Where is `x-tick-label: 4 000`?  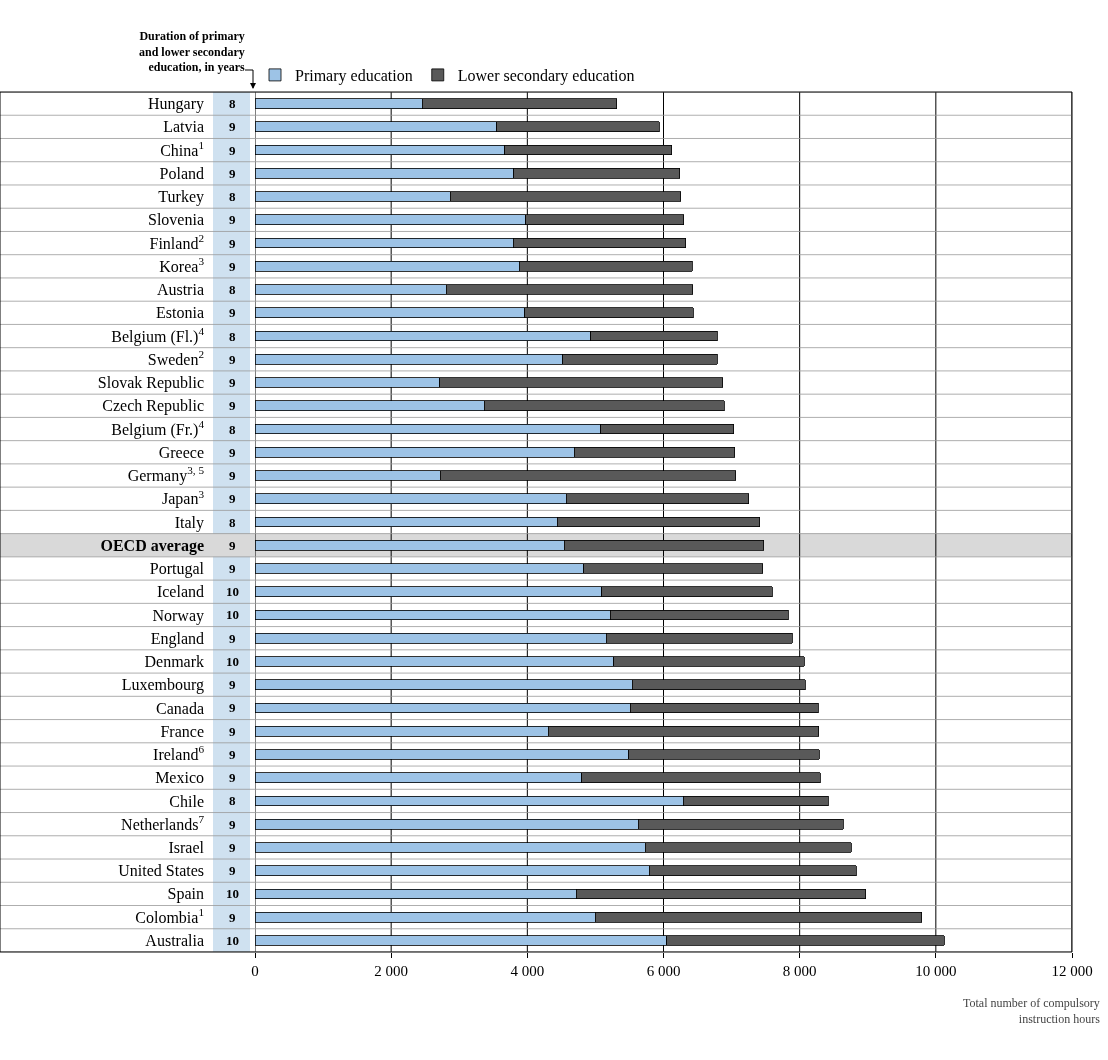 x-tick-label: 4 000 is located at coordinates (527, 971).